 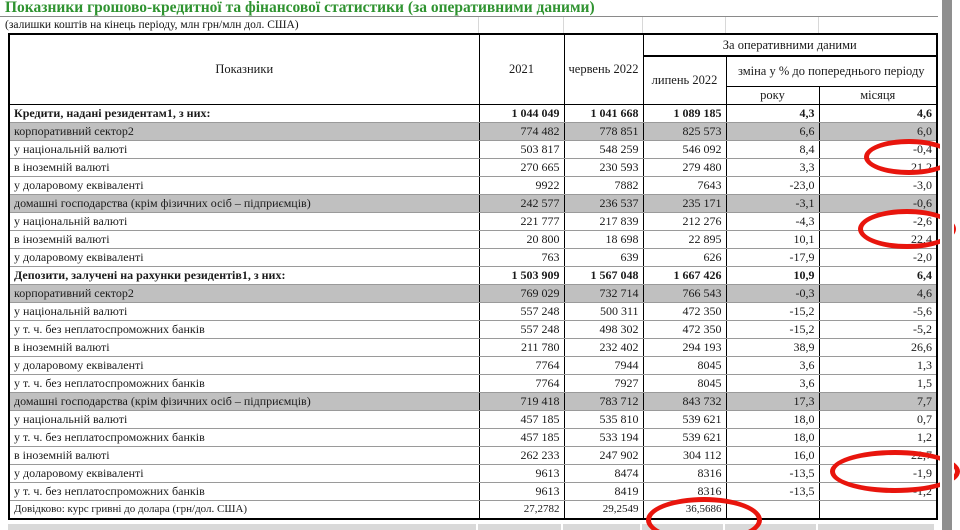 What do you see at coordinates (603, 239) in the screenshot?
I see `value-jun: 18 698` at bounding box center [603, 239].